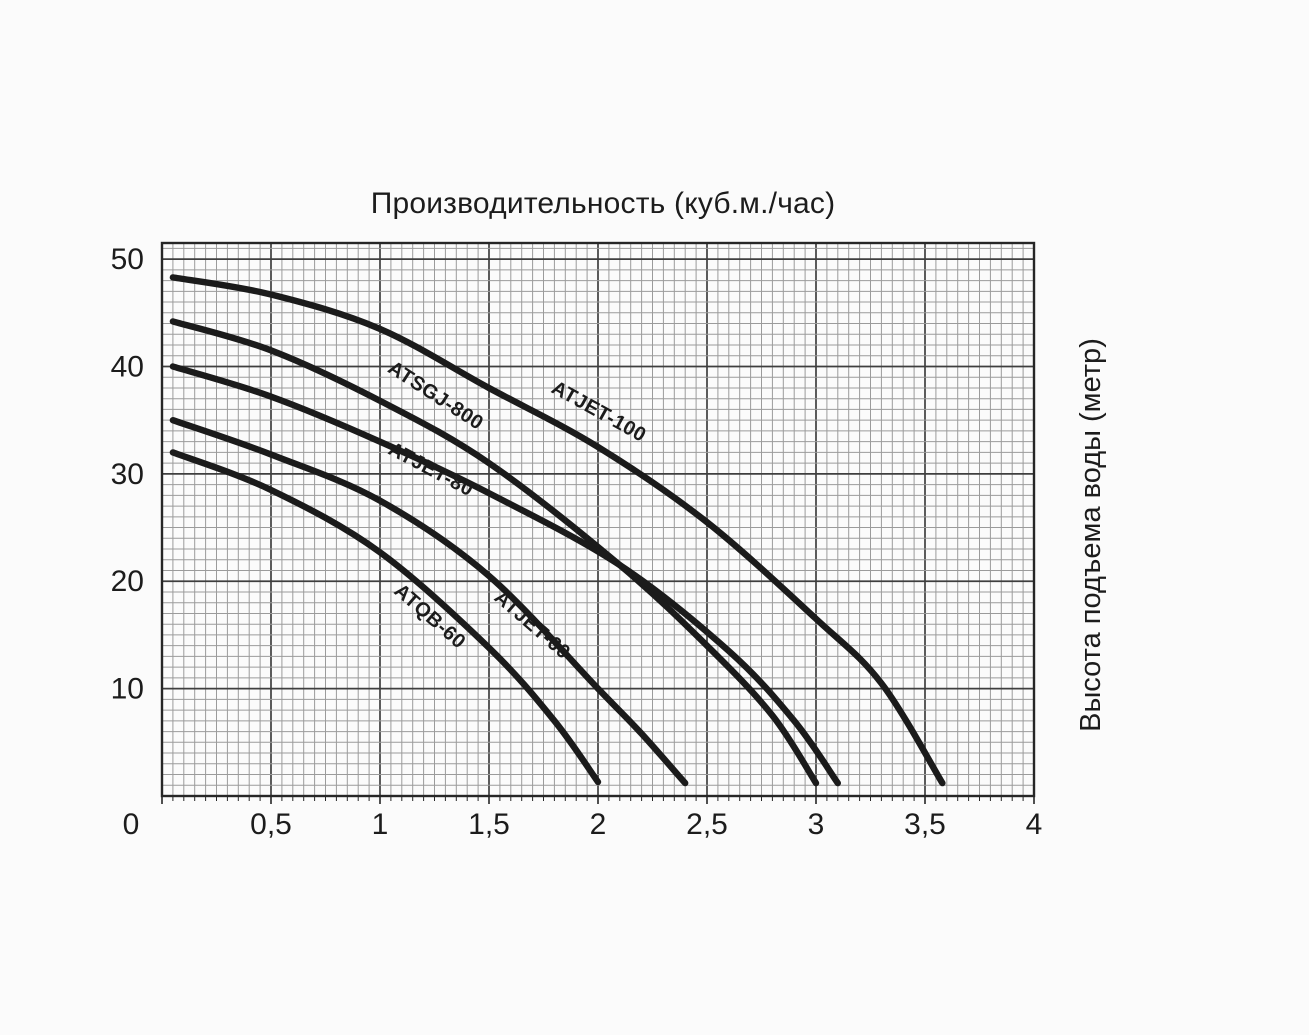 This screenshot has height=1035, width=1309. What do you see at coordinates (489, 824) in the screenshot?
I see `x-tick-label: 1,5` at bounding box center [489, 824].